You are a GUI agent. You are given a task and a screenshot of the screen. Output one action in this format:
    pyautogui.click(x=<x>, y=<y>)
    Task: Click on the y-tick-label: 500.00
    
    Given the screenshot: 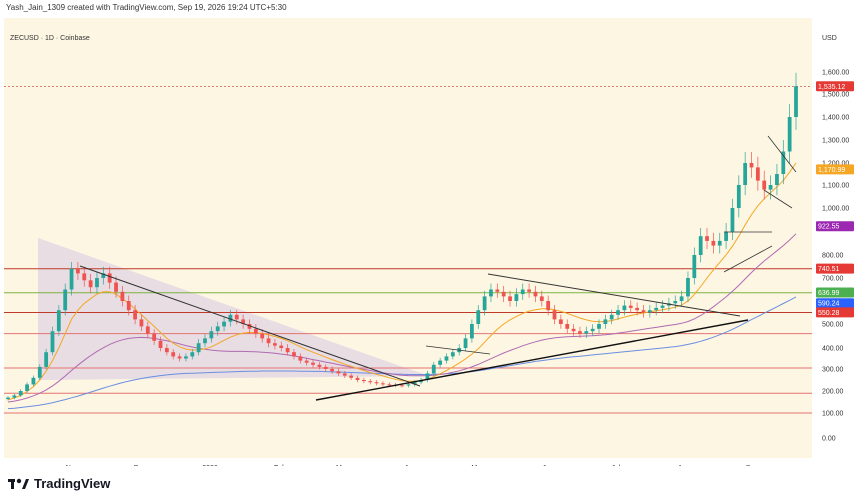 What is the action you would take?
    pyautogui.click(x=833, y=325)
    